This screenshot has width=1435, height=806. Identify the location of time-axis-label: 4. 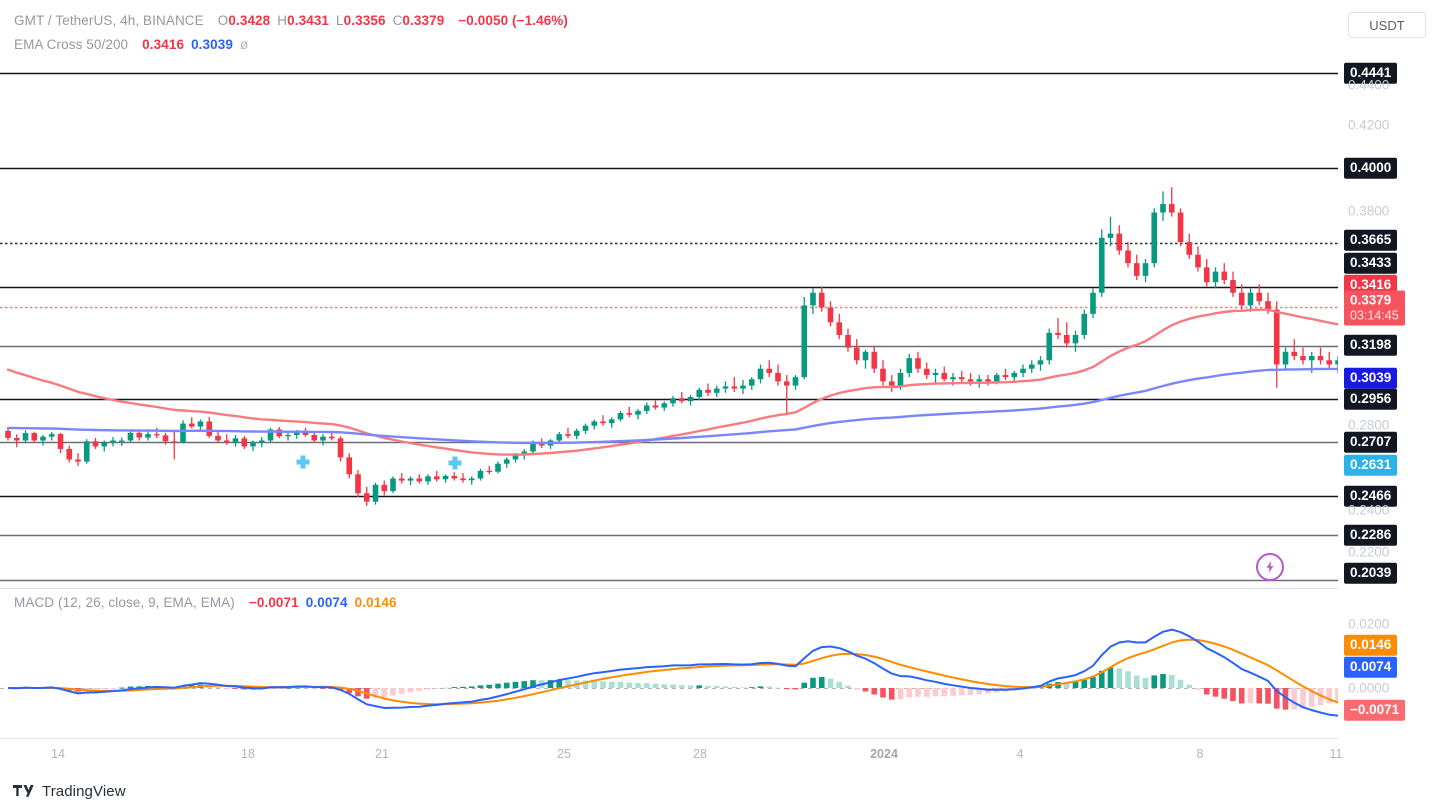
(1020, 754).